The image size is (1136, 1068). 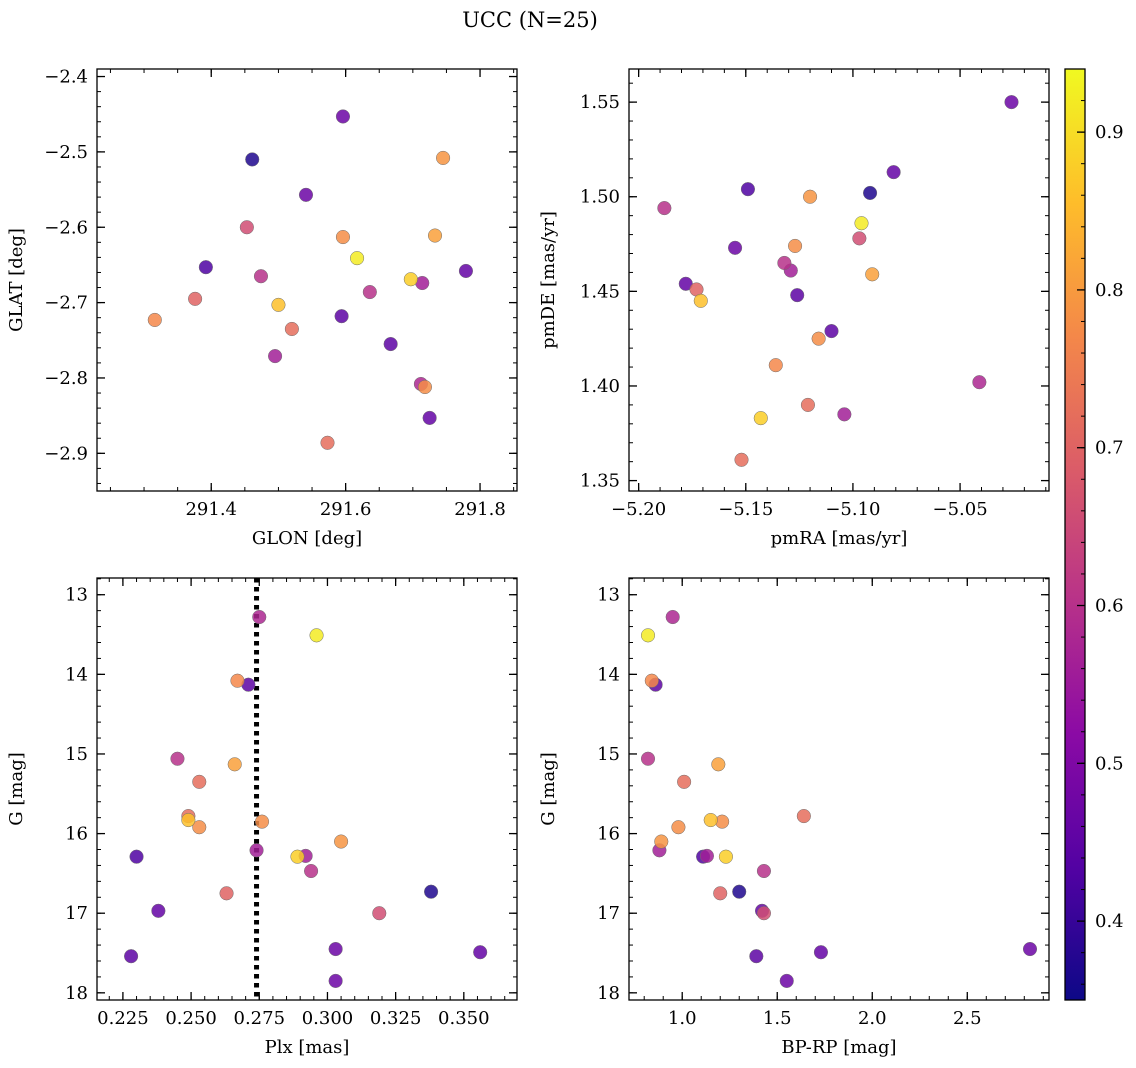 I want to click on colorbar: 0.4 0.5 0.6 0.7 0.8 0.9, so click(x=1094, y=534).